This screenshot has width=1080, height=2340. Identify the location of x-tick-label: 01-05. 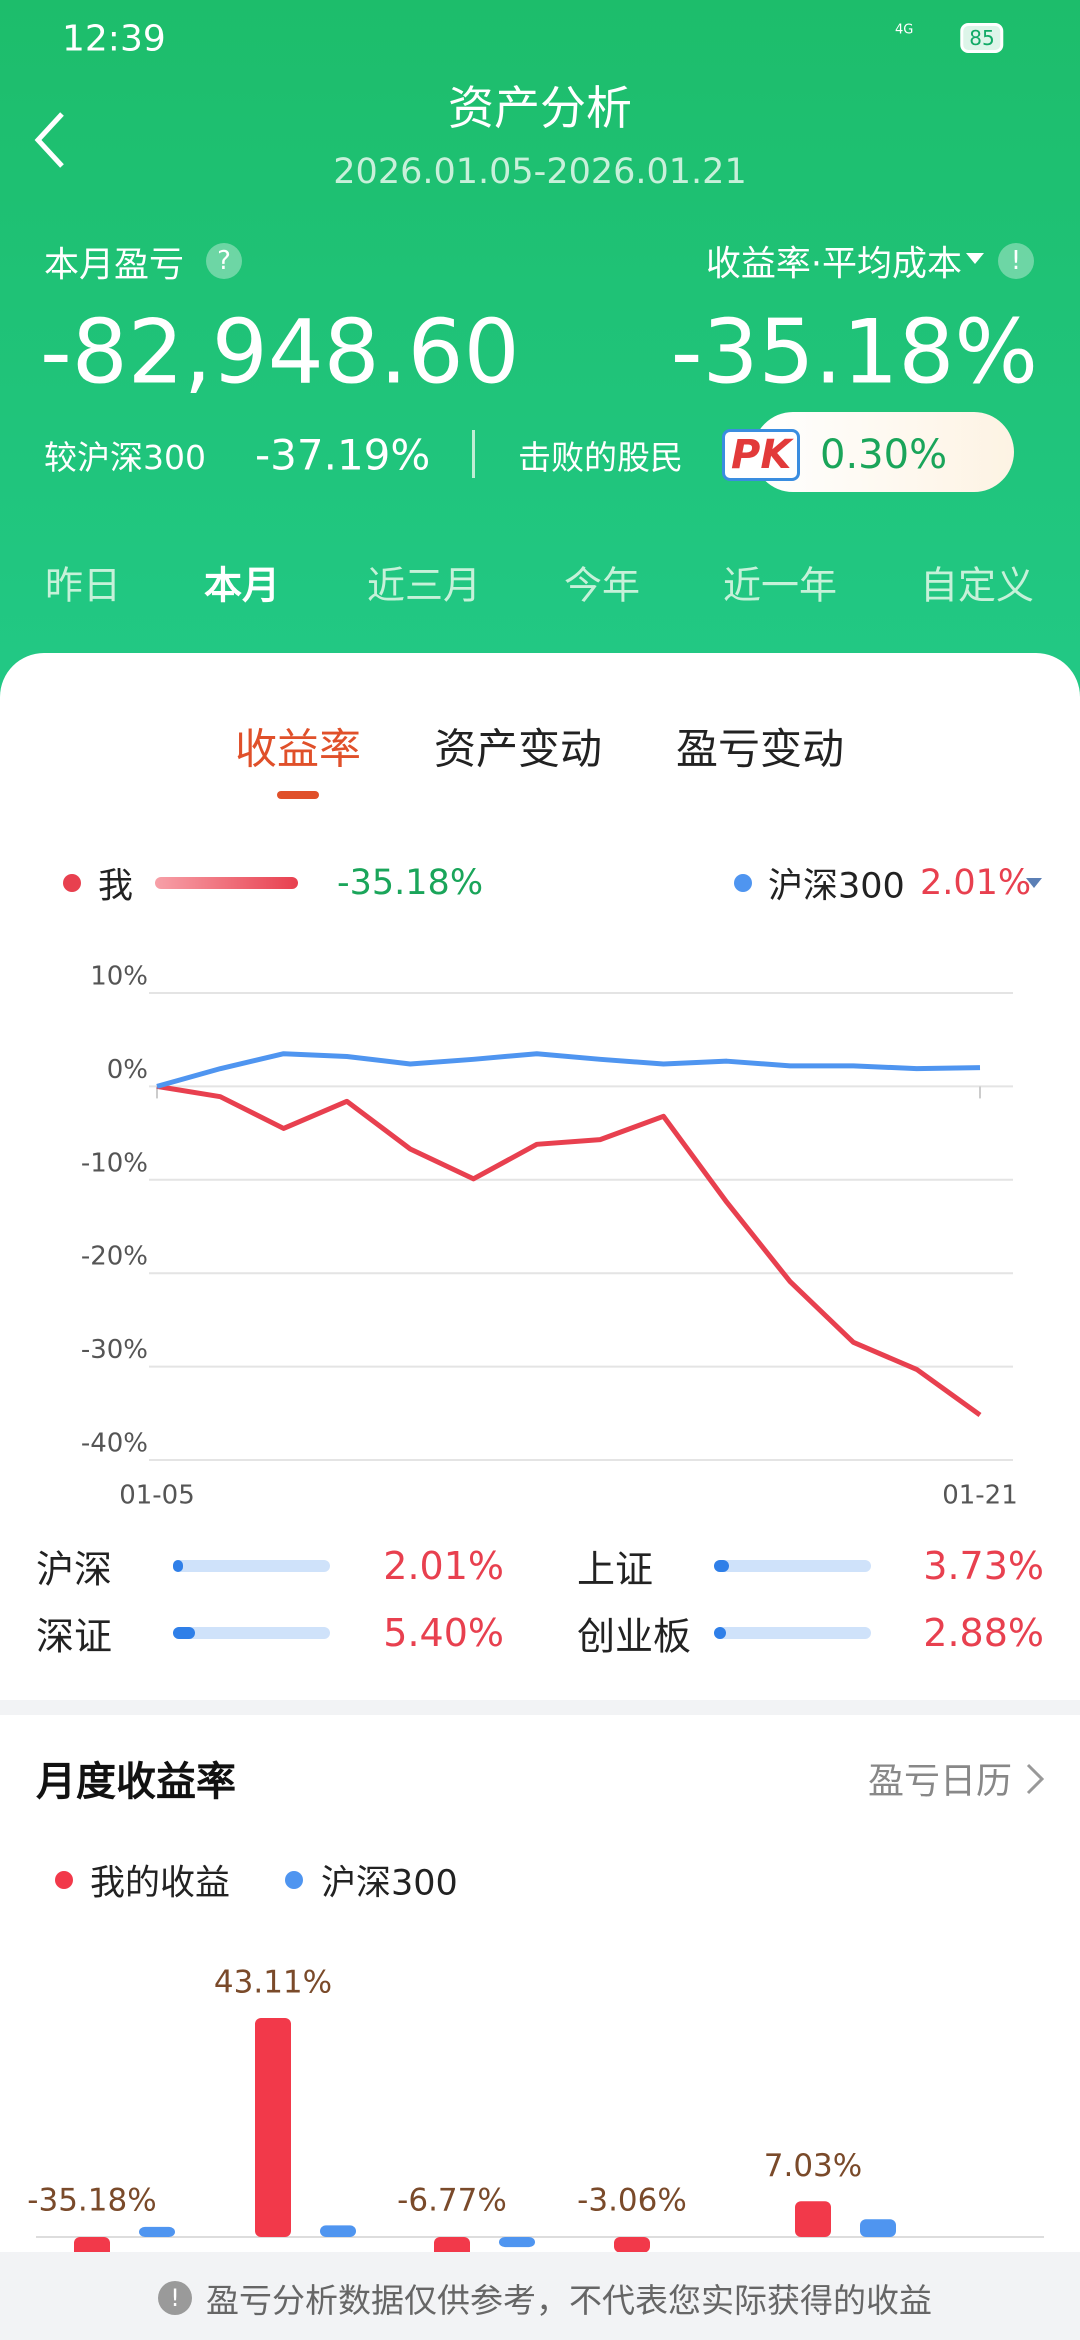
(157, 1496).